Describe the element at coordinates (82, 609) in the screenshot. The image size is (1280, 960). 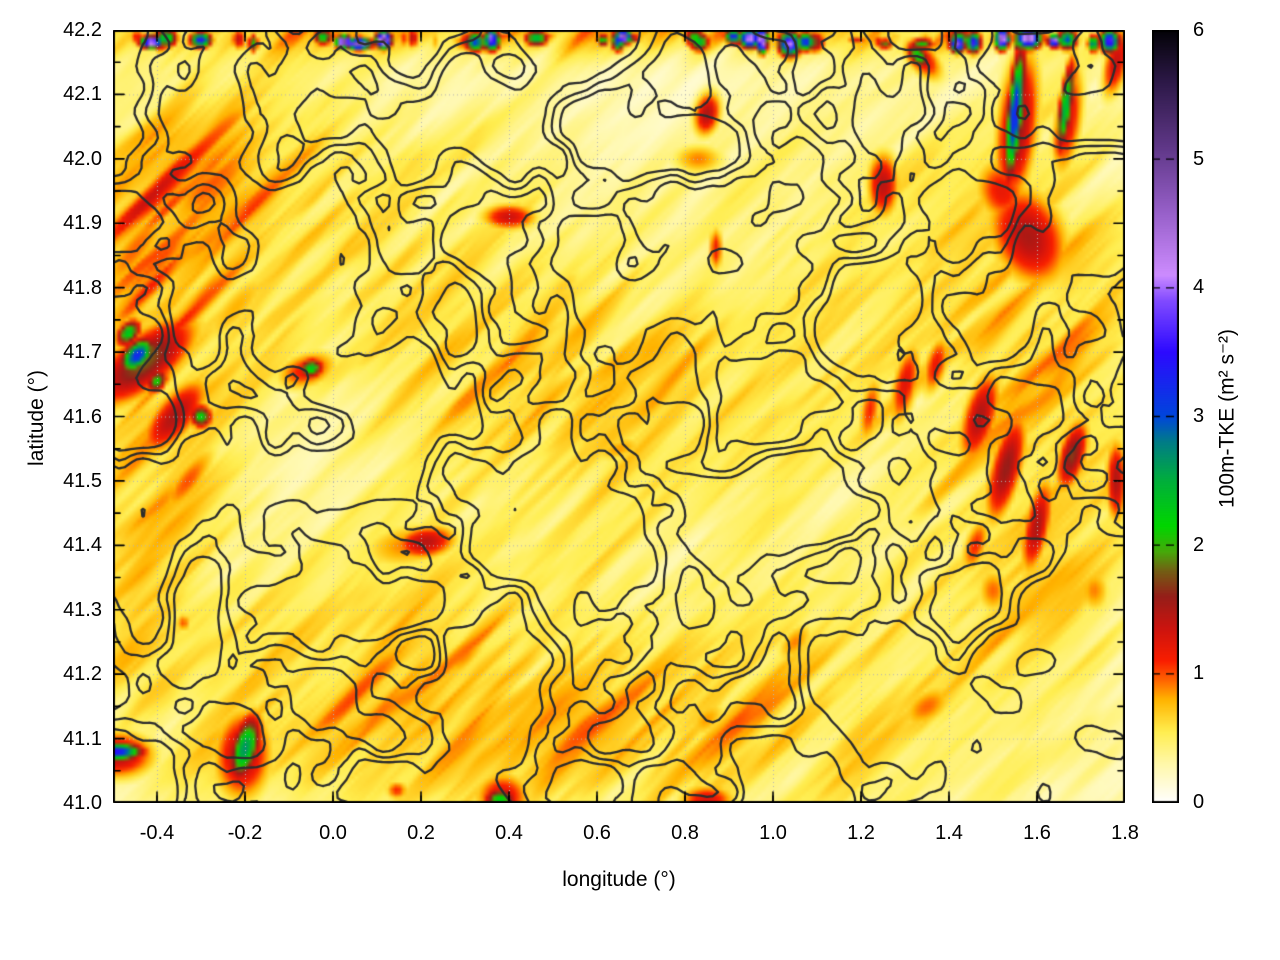
I see `y-tick-label: 41.3` at that location.